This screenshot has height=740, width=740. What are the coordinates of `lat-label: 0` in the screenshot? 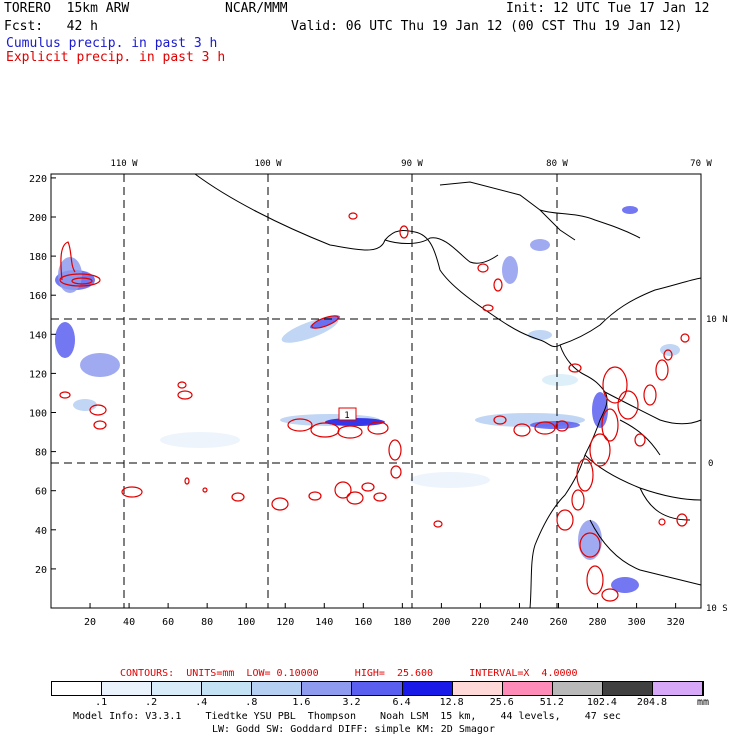 It's located at (710, 464).